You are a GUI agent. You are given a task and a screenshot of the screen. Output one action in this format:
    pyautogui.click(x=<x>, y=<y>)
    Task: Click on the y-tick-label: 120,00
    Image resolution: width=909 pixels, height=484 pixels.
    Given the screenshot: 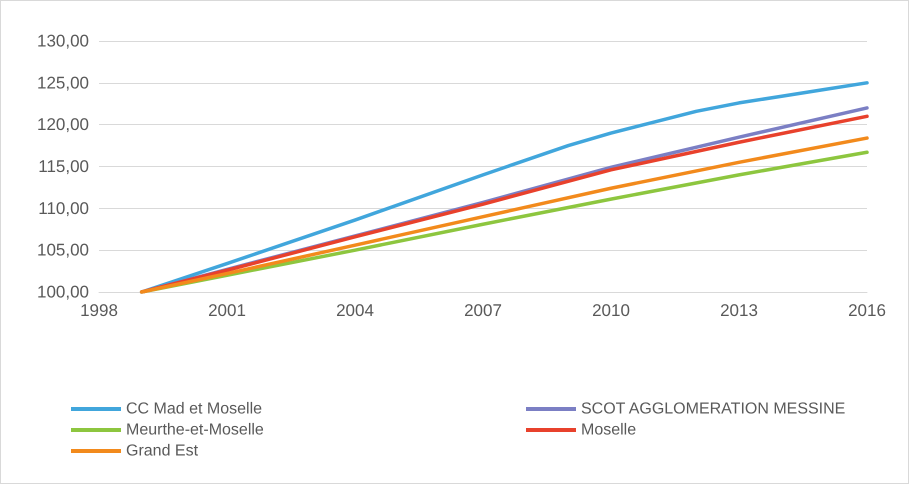 What is the action you would take?
    pyautogui.click(x=63, y=124)
    